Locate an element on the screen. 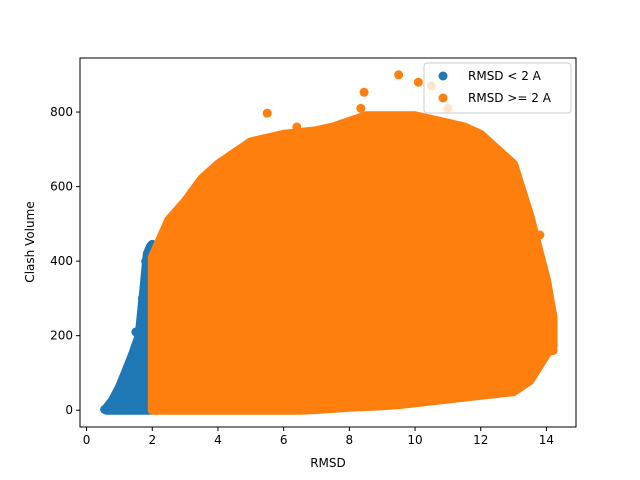 Image resolution: width=640 pixels, height=480 pixels. x-tick-label: 2 is located at coordinates (152, 440).